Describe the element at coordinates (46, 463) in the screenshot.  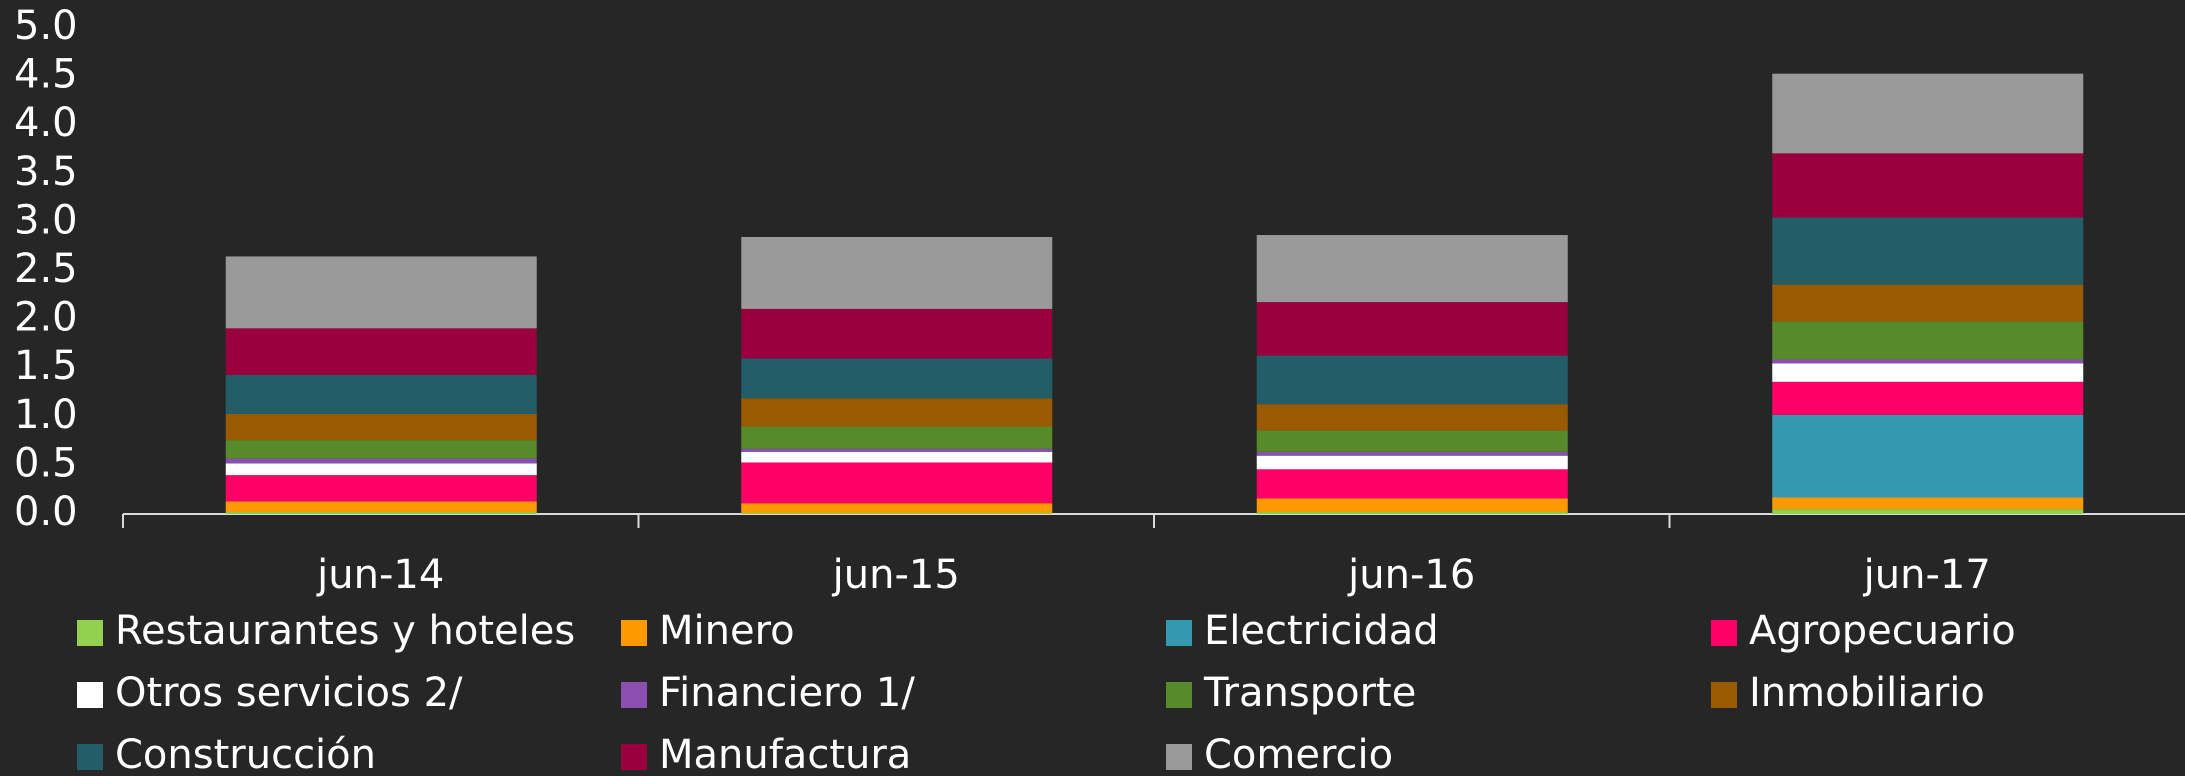
I see `y-tick-label: 0.5` at that location.